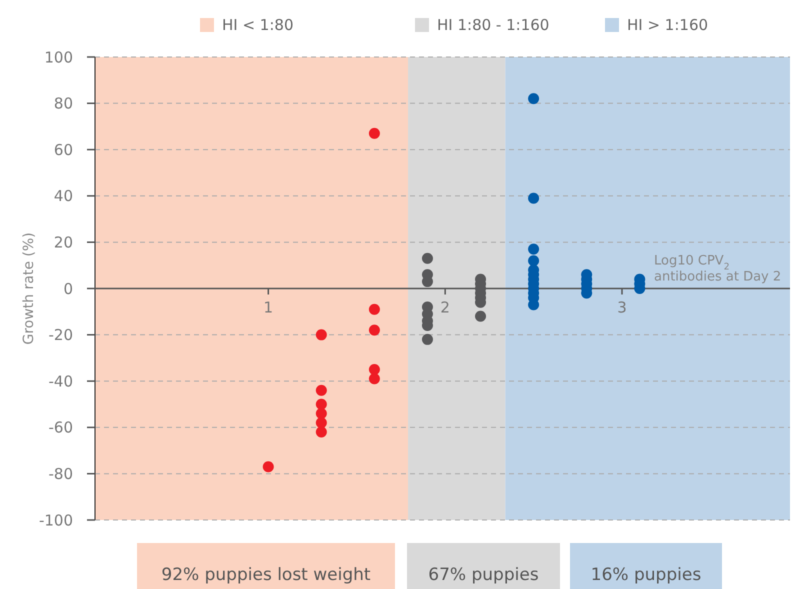 Image resolution: width=792 pixels, height=589 pixels. What do you see at coordinates (60, 427) in the screenshot?
I see `y-tick-label: -60` at bounding box center [60, 427].